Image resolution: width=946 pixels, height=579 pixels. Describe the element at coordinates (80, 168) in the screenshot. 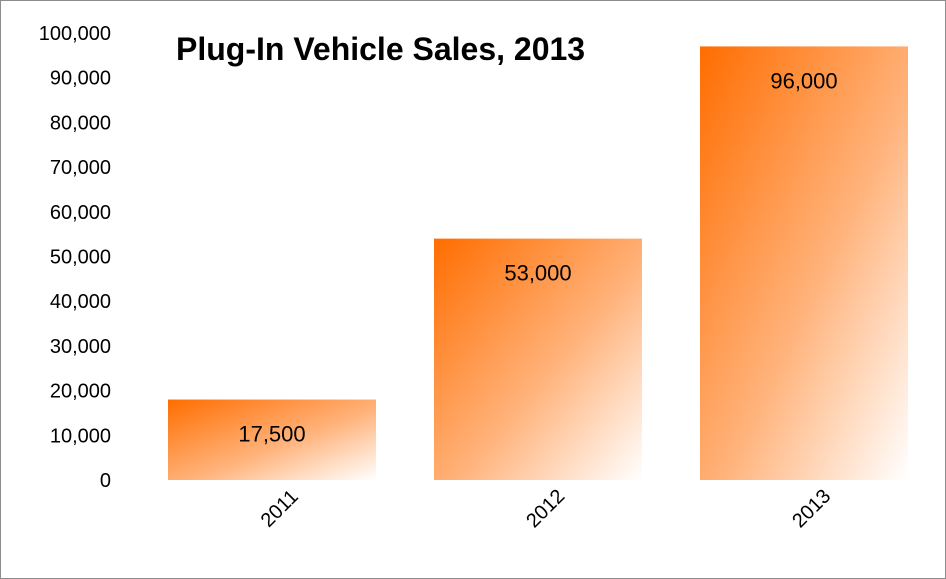

I see `y-tick-label: 70,000` at that location.